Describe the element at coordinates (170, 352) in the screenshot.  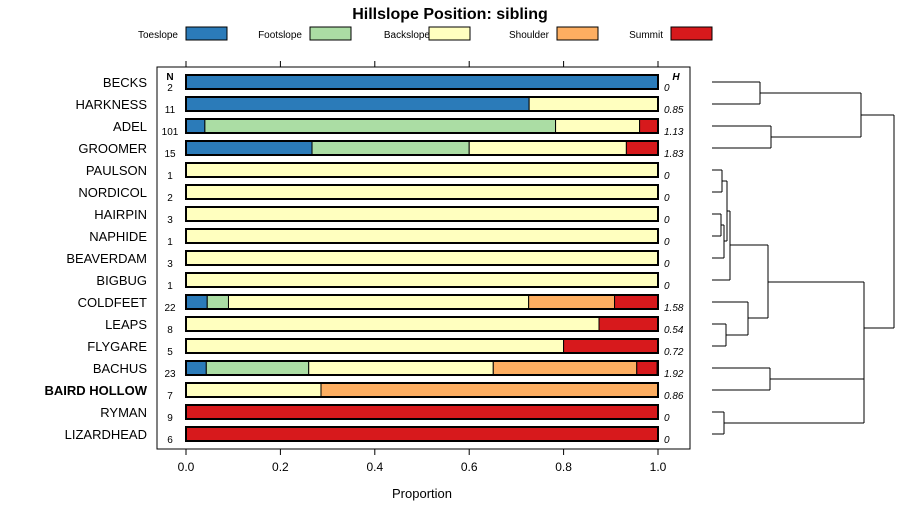
I see `n-value: 5` at that location.